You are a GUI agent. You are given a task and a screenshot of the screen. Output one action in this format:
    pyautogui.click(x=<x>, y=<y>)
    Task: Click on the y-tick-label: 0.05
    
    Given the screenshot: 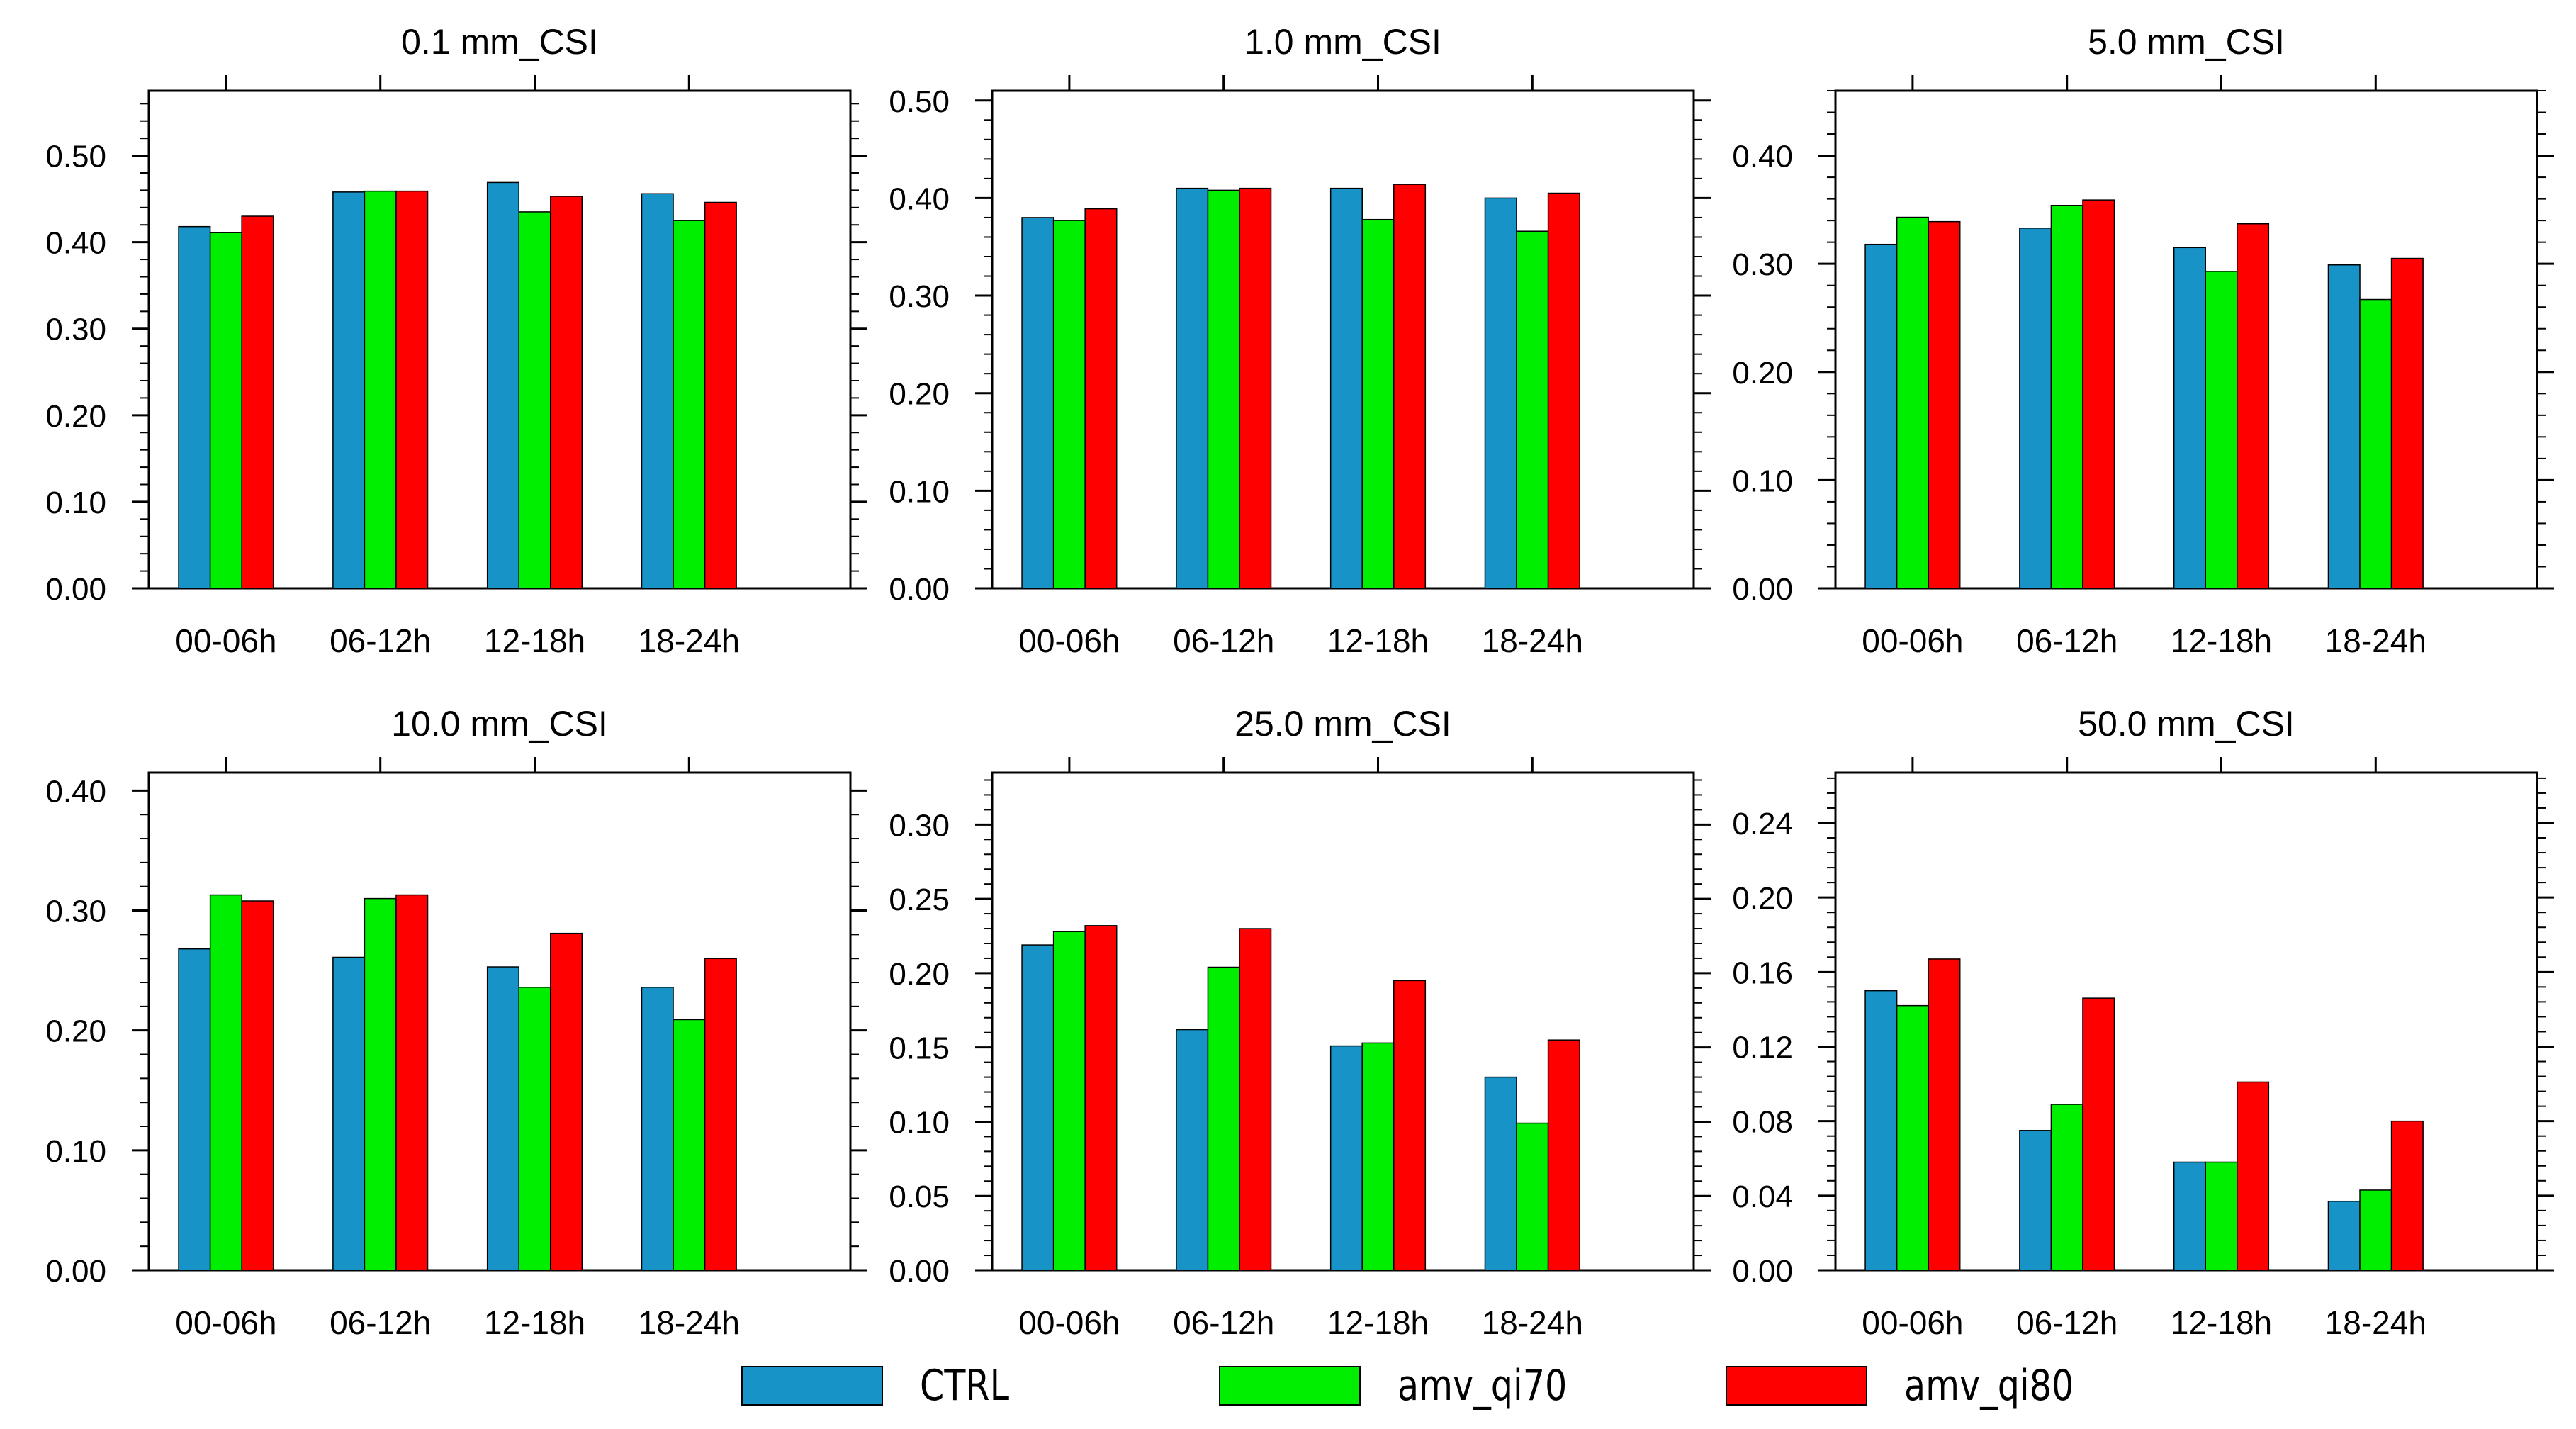 What is the action you would take?
    pyautogui.click(x=919, y=1196)
    